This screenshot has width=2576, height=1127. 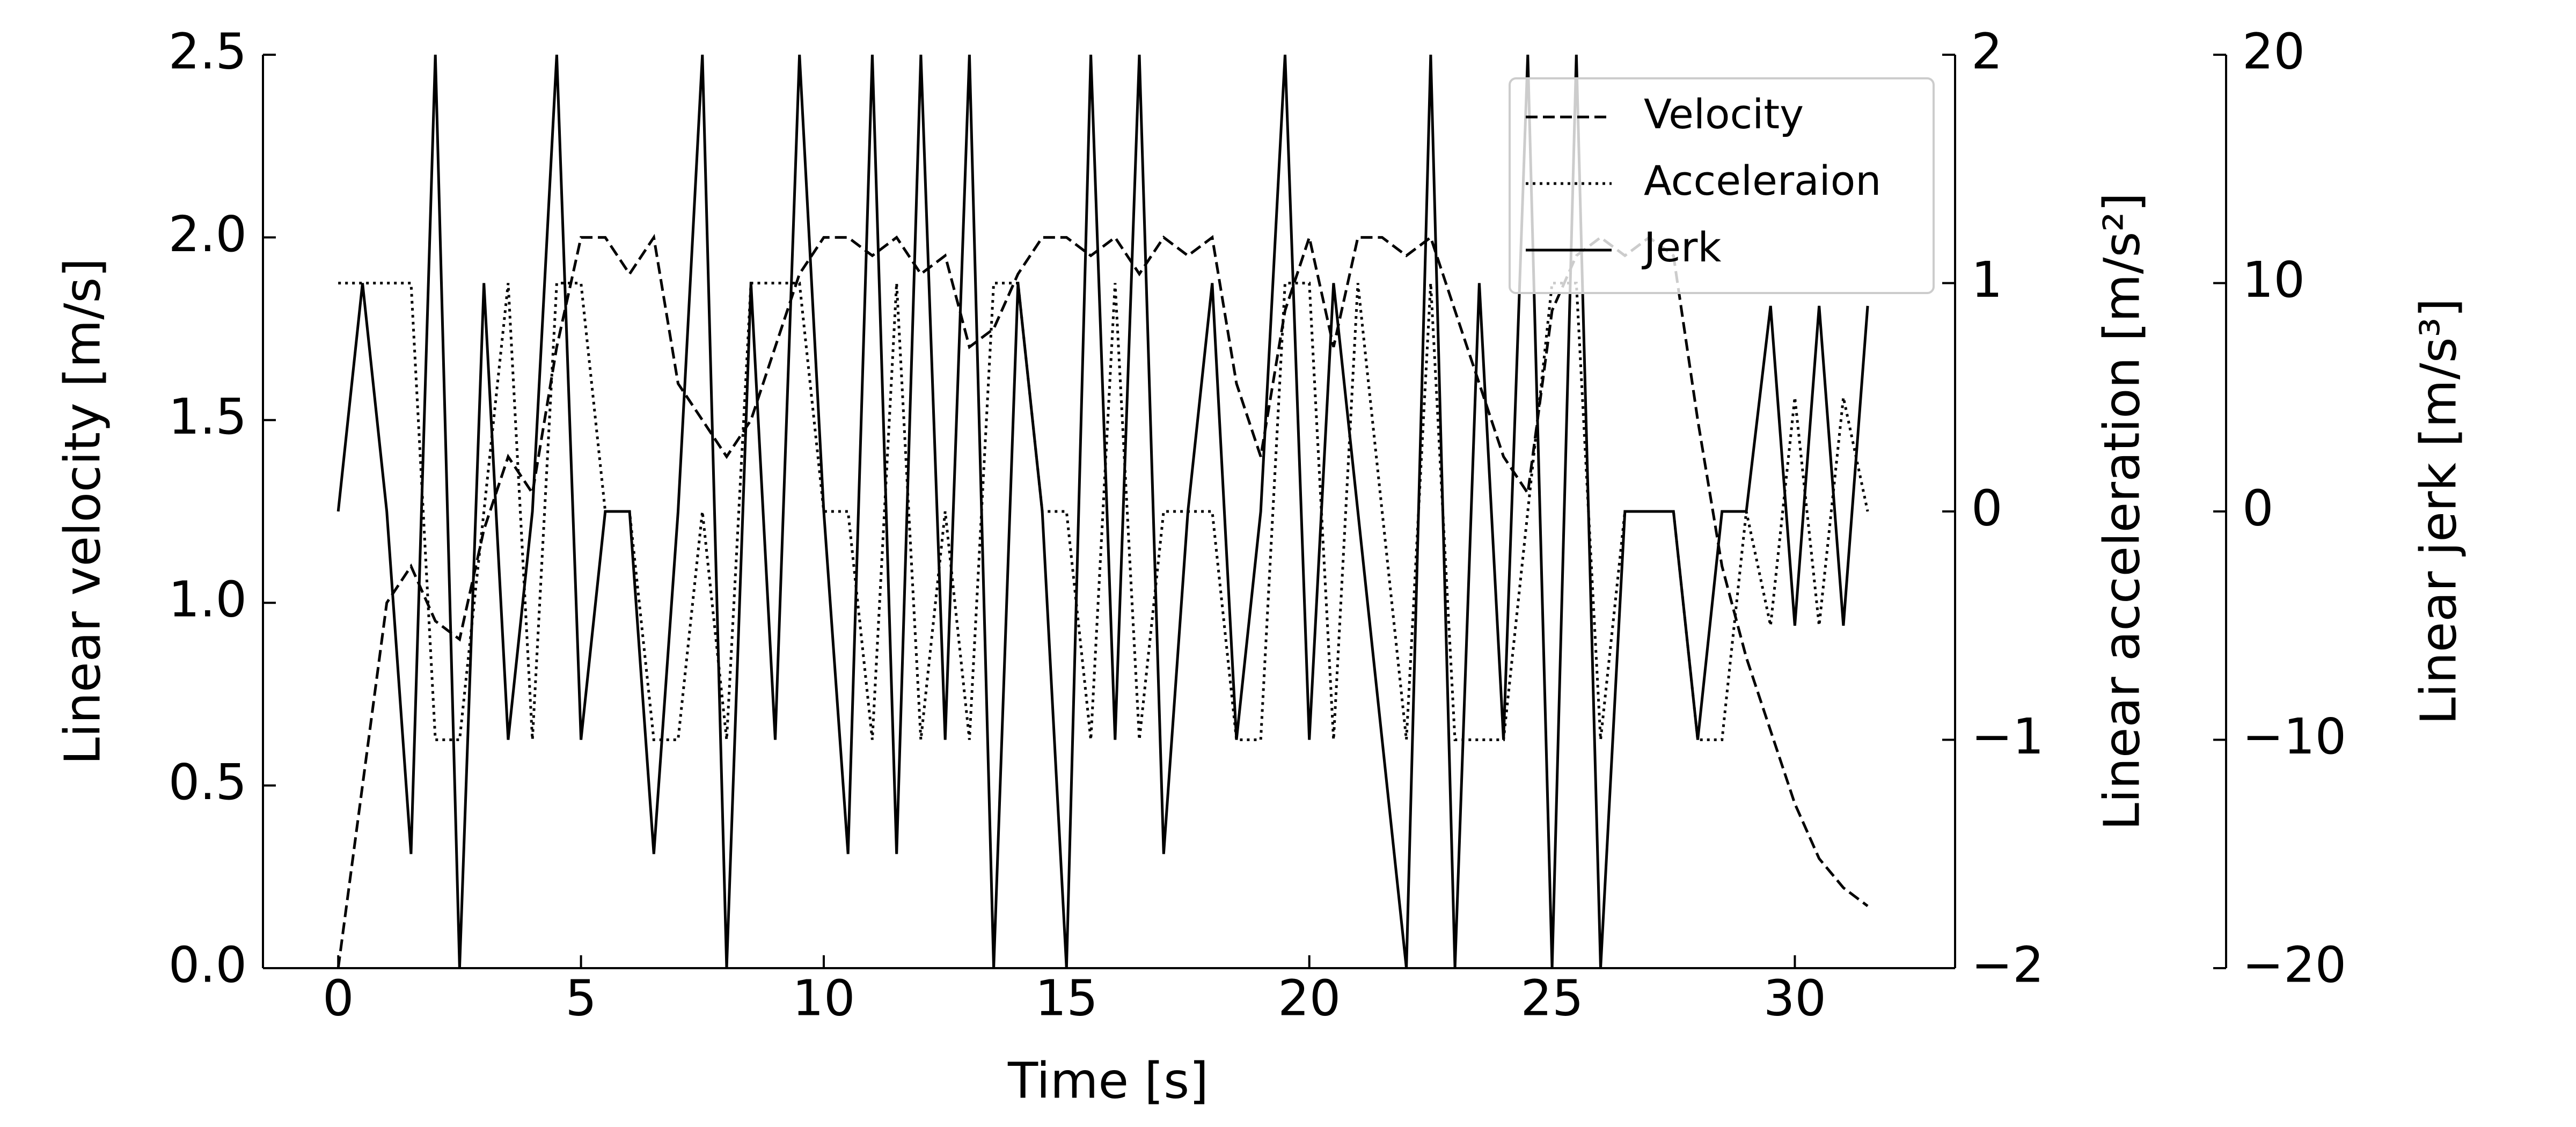 I want to click on y-tick-label: 0.0, so click(x=208, y=964).